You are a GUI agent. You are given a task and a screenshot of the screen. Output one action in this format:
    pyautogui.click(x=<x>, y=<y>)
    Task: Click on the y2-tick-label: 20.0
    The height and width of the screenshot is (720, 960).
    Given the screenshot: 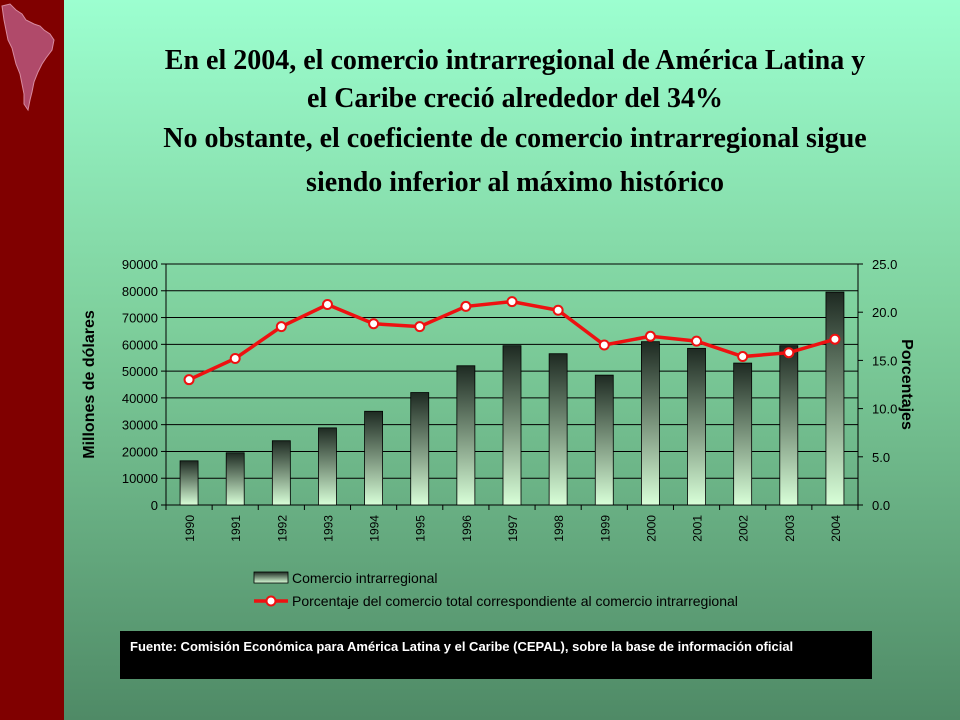 What is the action you would take?
    pyautogui.click(x=884, y=312)
    